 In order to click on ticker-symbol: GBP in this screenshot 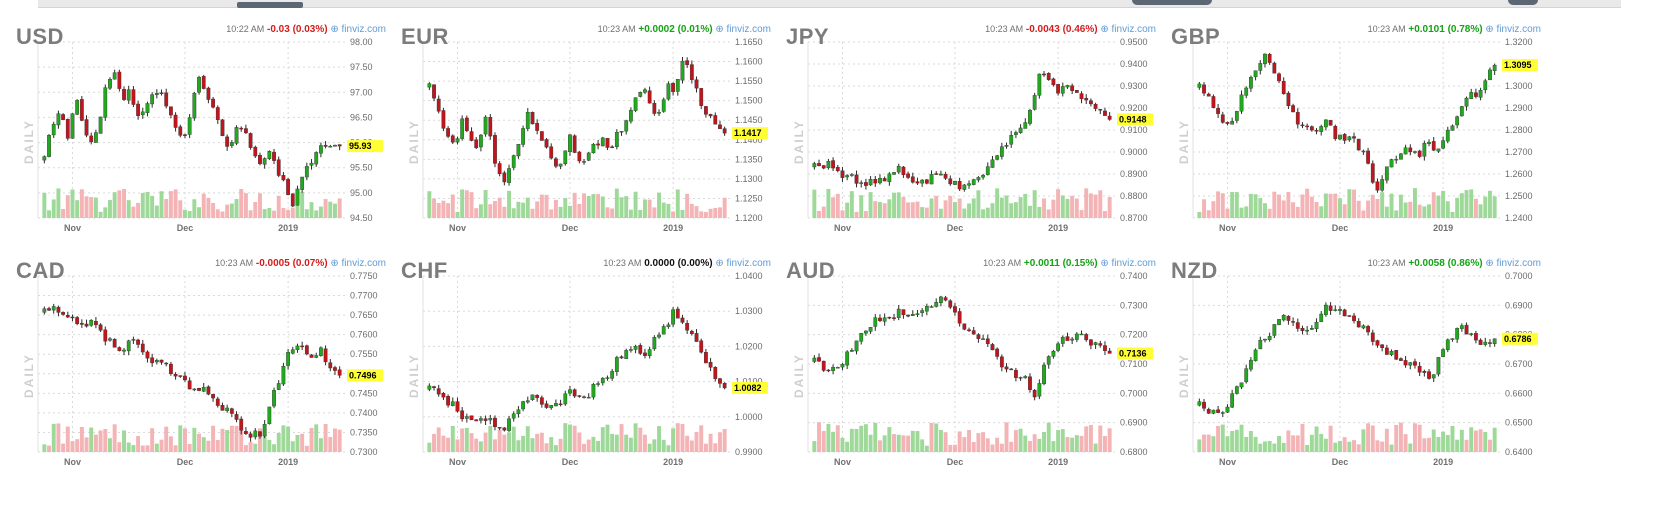, I will do `click(1196, 36)`.